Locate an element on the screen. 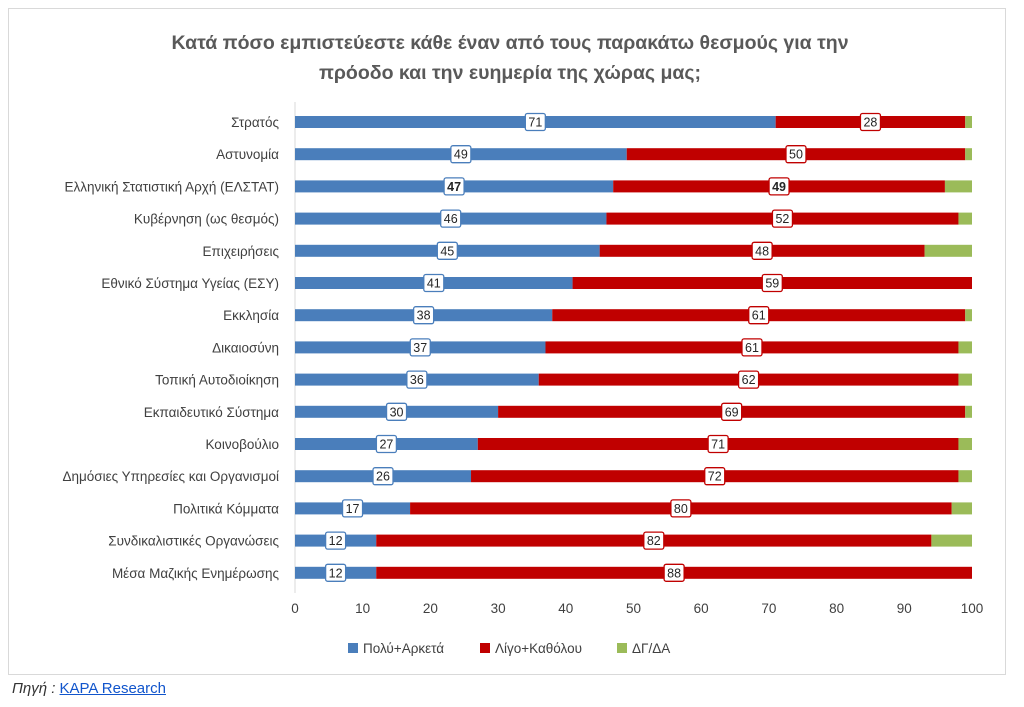 Image resolution: width=1024 pixels, height=707 pixels. chart-title-line-2: πρόοδο και την ευημερία της χώρας μας; is located at coordinates (510, 73).